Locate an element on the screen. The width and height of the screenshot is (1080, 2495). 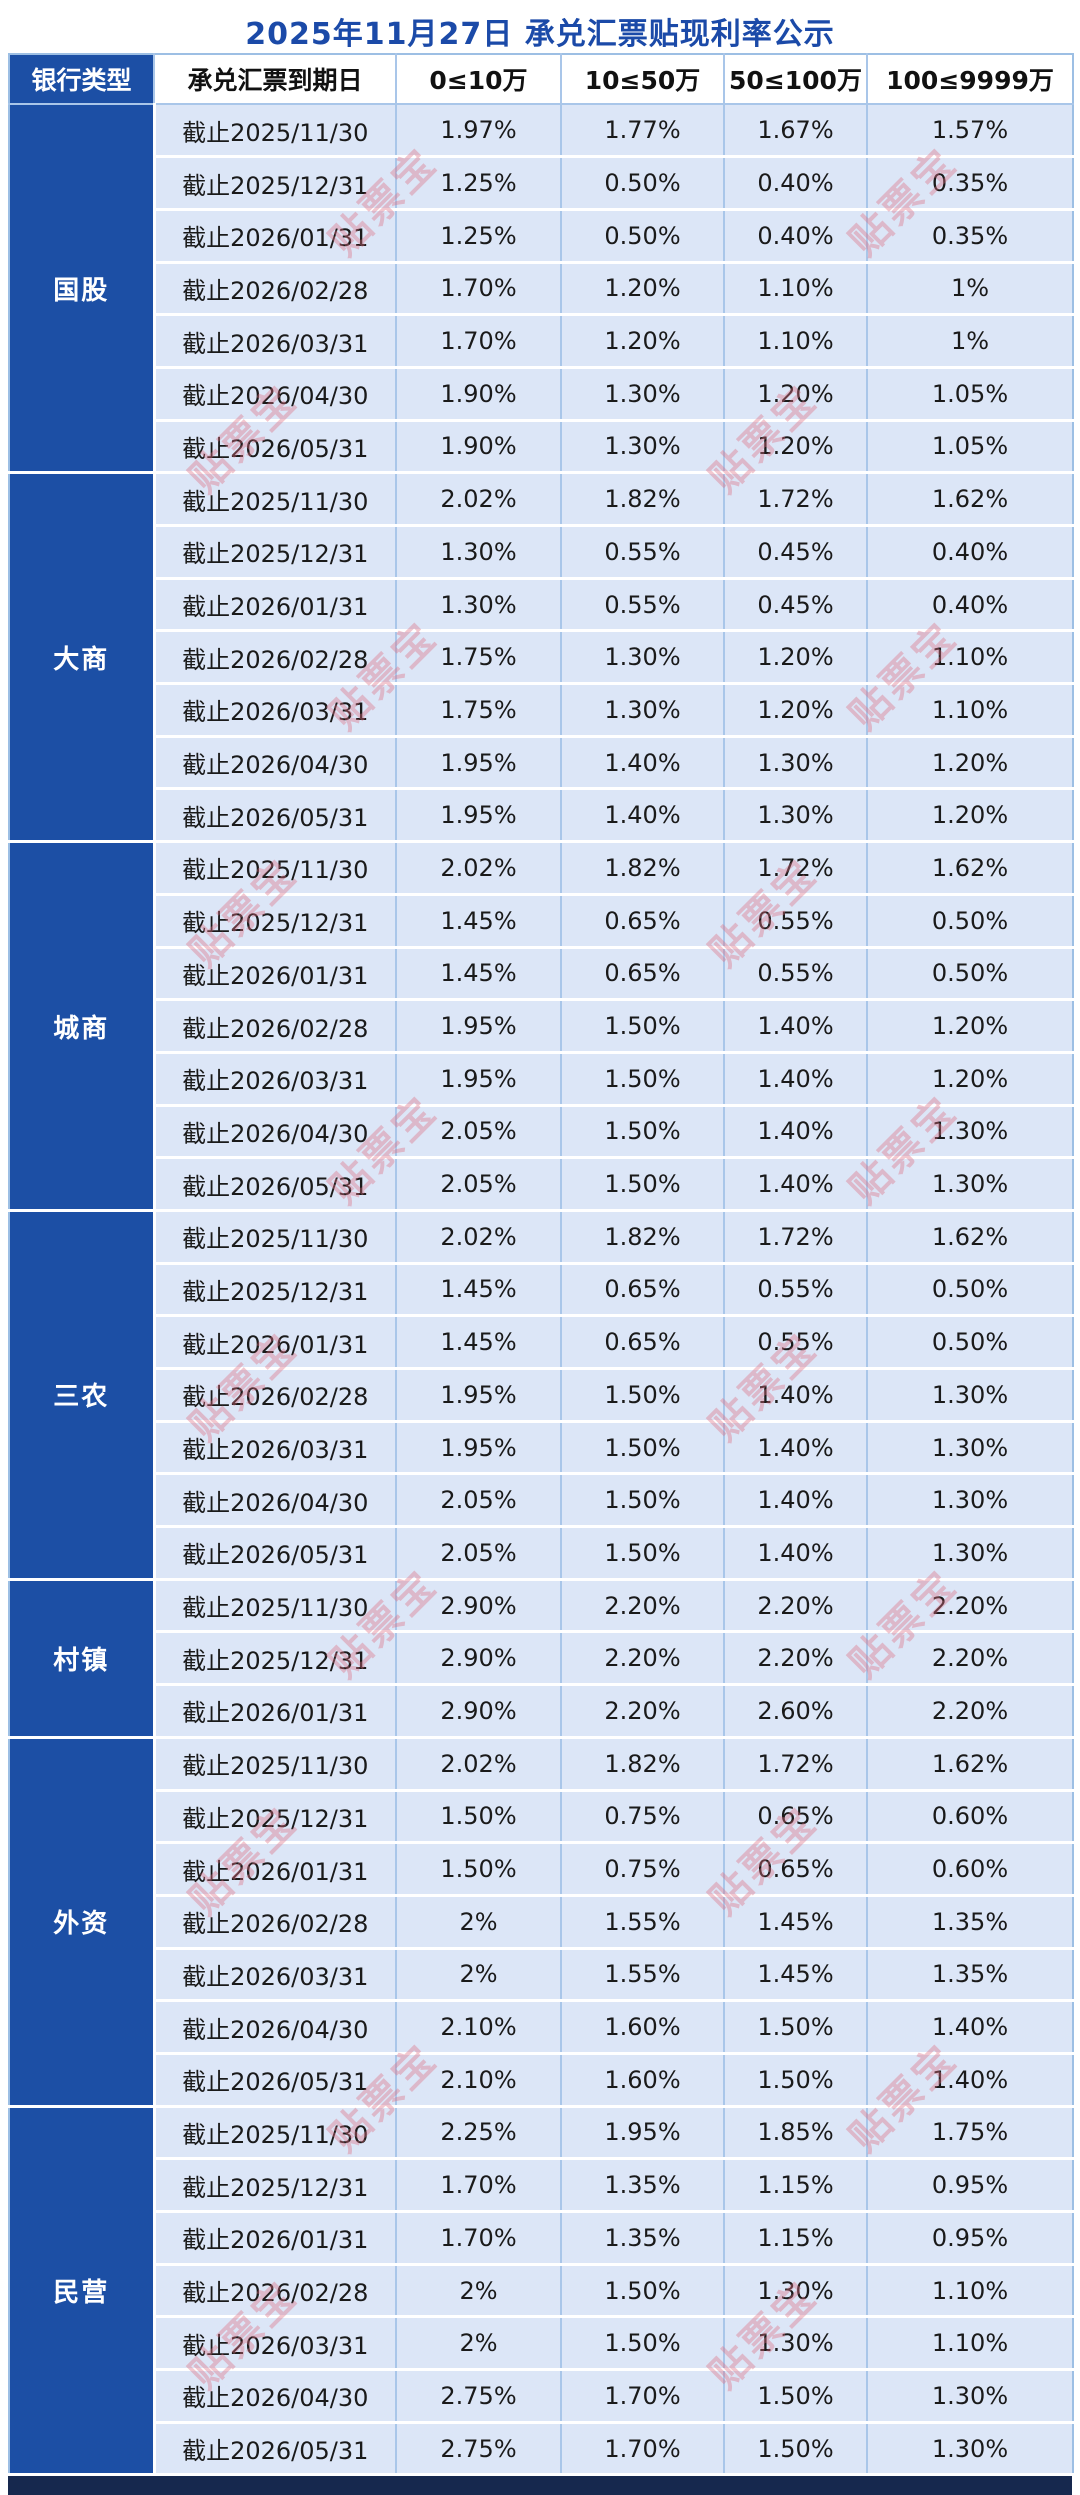
rate-cell-2: 1.30% is located at coordinates (643, 394).